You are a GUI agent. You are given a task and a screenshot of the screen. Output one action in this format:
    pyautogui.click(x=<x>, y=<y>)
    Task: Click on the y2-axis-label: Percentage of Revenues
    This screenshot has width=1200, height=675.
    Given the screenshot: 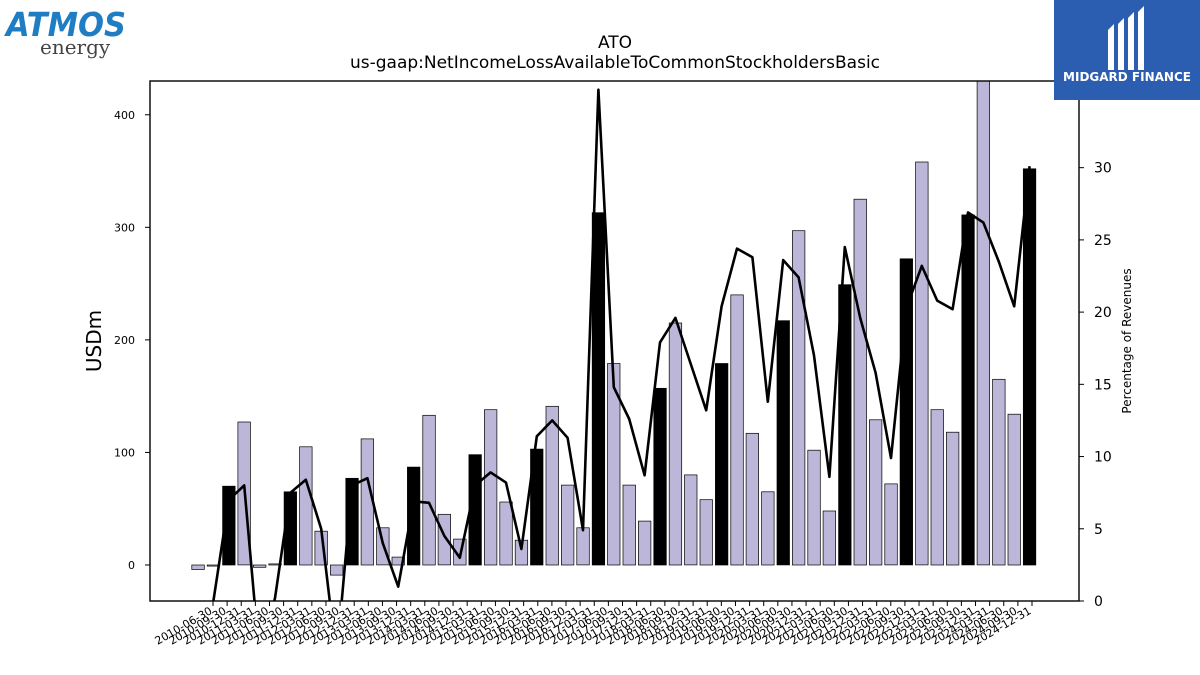 What is the action you would take?
    pyautogui.click(x=1127, y=340)
    